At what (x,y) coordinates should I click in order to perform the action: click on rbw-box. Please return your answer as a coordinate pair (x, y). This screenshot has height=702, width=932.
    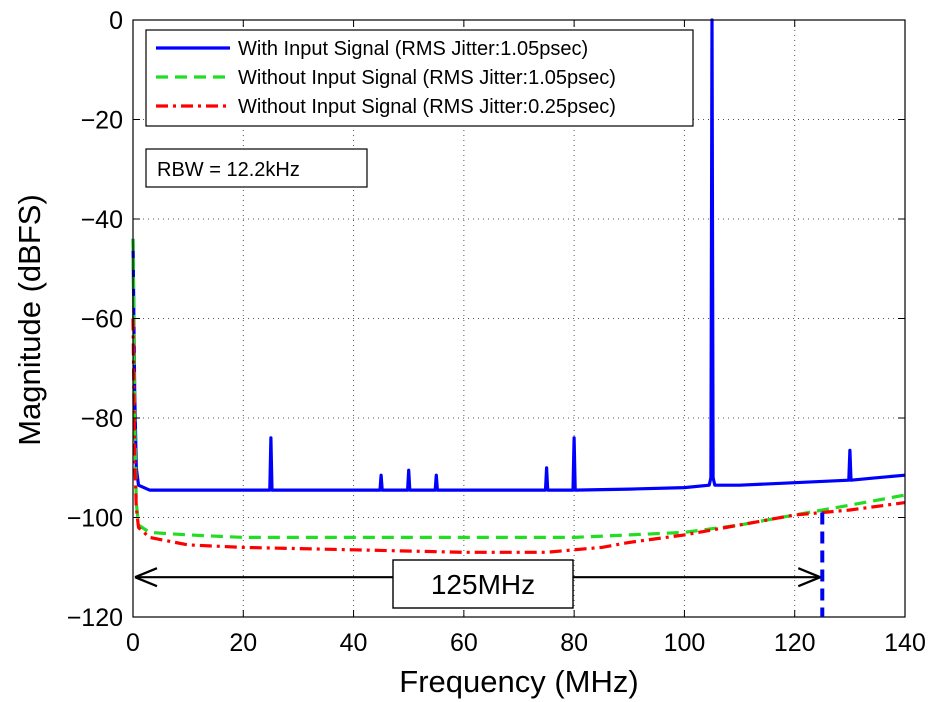
    Looking at the image, I should click on (256, 168).